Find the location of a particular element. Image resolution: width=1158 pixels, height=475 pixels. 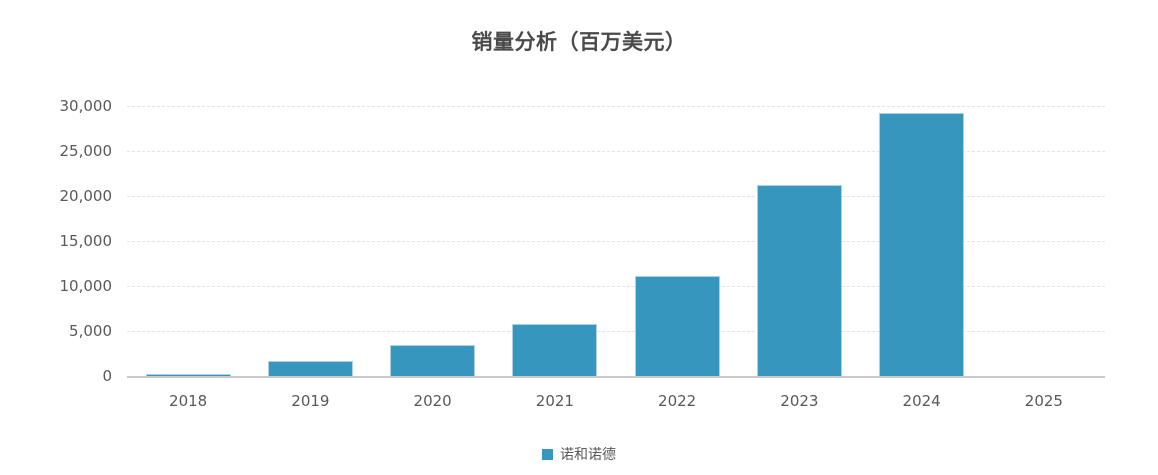

y-axis-tick-label: 20,000 is located at coordinates (86, 196).